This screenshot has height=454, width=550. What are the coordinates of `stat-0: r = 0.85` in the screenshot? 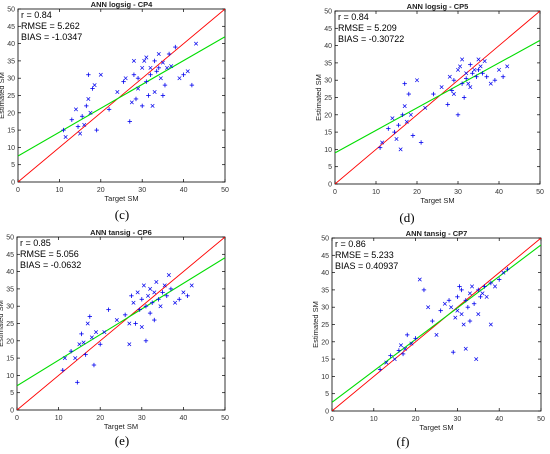 It's located at (35, 243).